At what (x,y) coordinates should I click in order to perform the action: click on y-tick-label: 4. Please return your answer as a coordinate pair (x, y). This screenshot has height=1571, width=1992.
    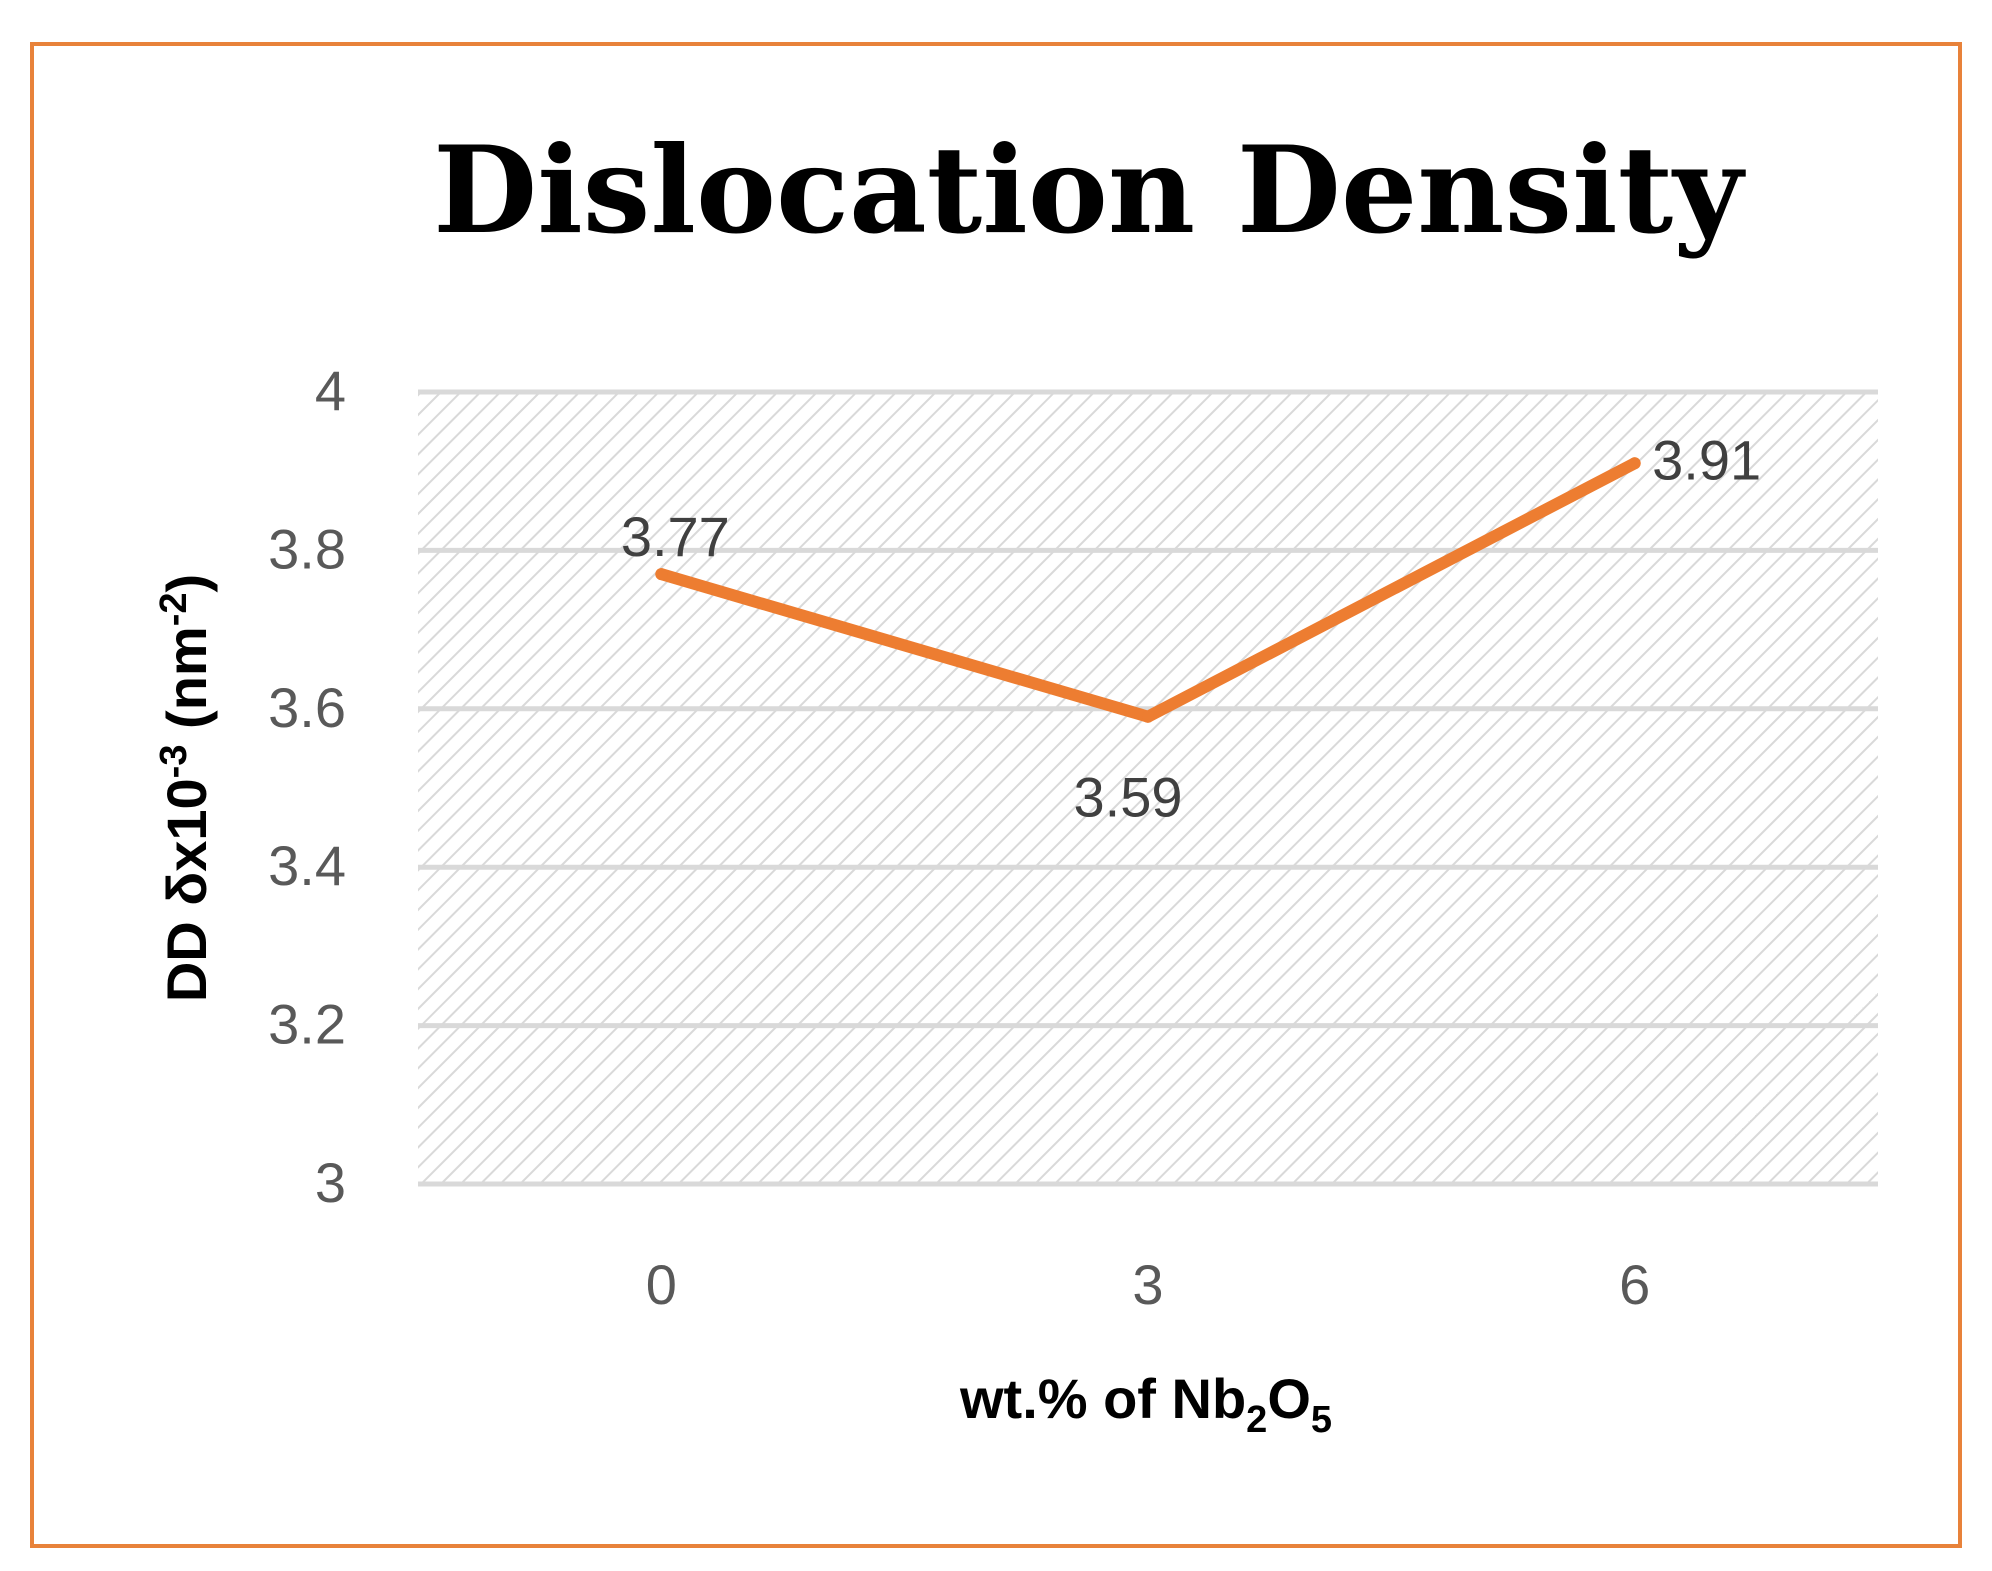
    Looking at the image, I should click on (330, 390).